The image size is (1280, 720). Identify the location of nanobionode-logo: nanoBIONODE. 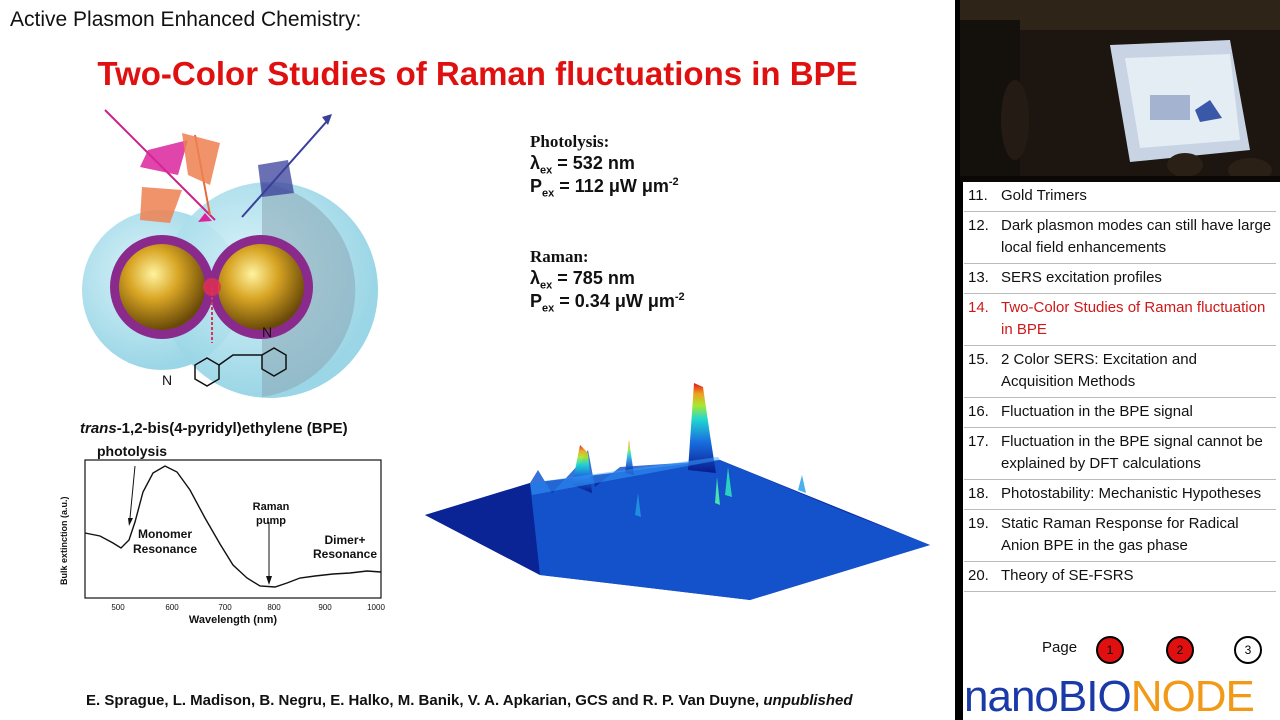
(1109, 696).